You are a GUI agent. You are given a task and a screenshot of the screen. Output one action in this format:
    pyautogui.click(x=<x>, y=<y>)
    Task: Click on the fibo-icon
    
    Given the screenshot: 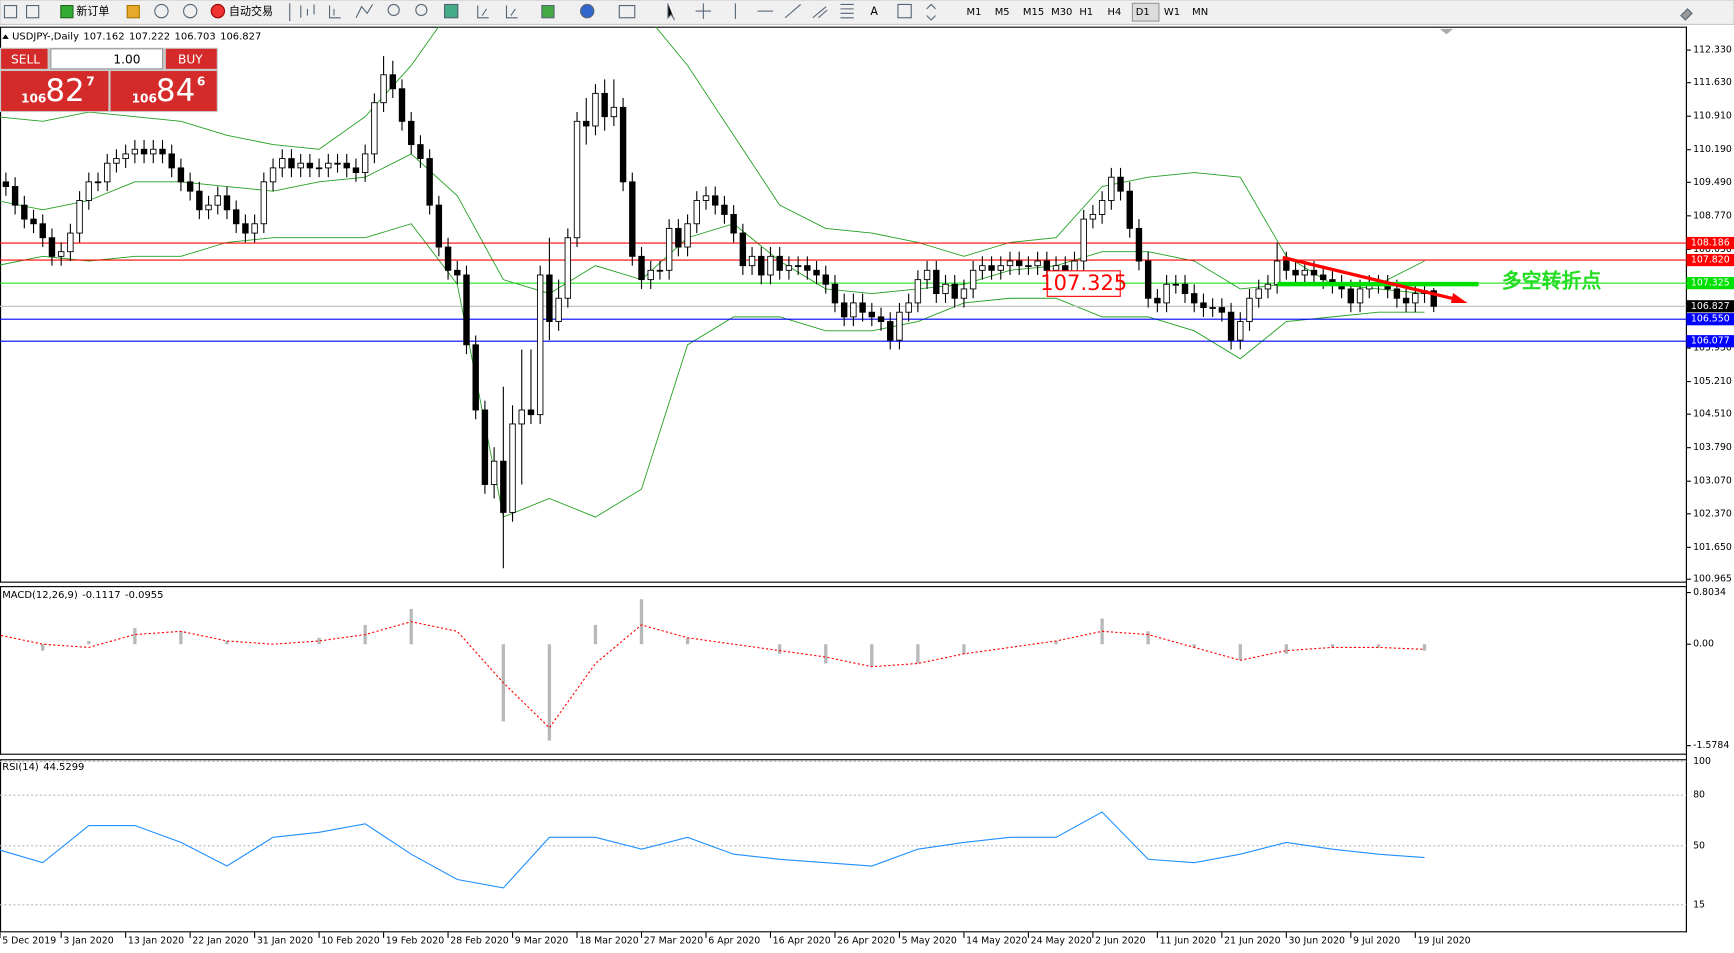 What is the action you would take?
    pyautogui.click(x=847, y=11)
    